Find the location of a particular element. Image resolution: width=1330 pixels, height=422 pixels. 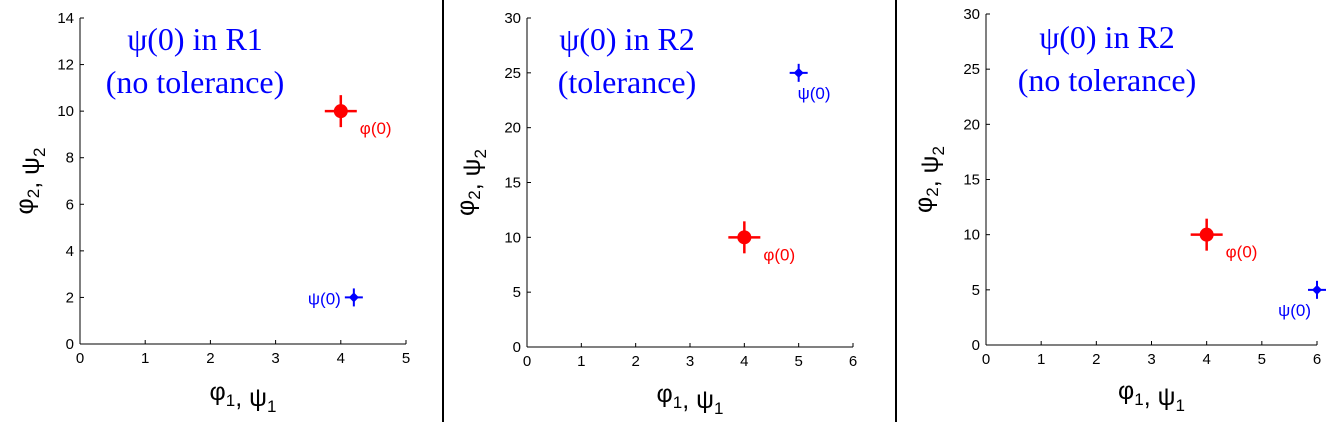

y-tick-label: 4 is located at coordinates (70, 251).